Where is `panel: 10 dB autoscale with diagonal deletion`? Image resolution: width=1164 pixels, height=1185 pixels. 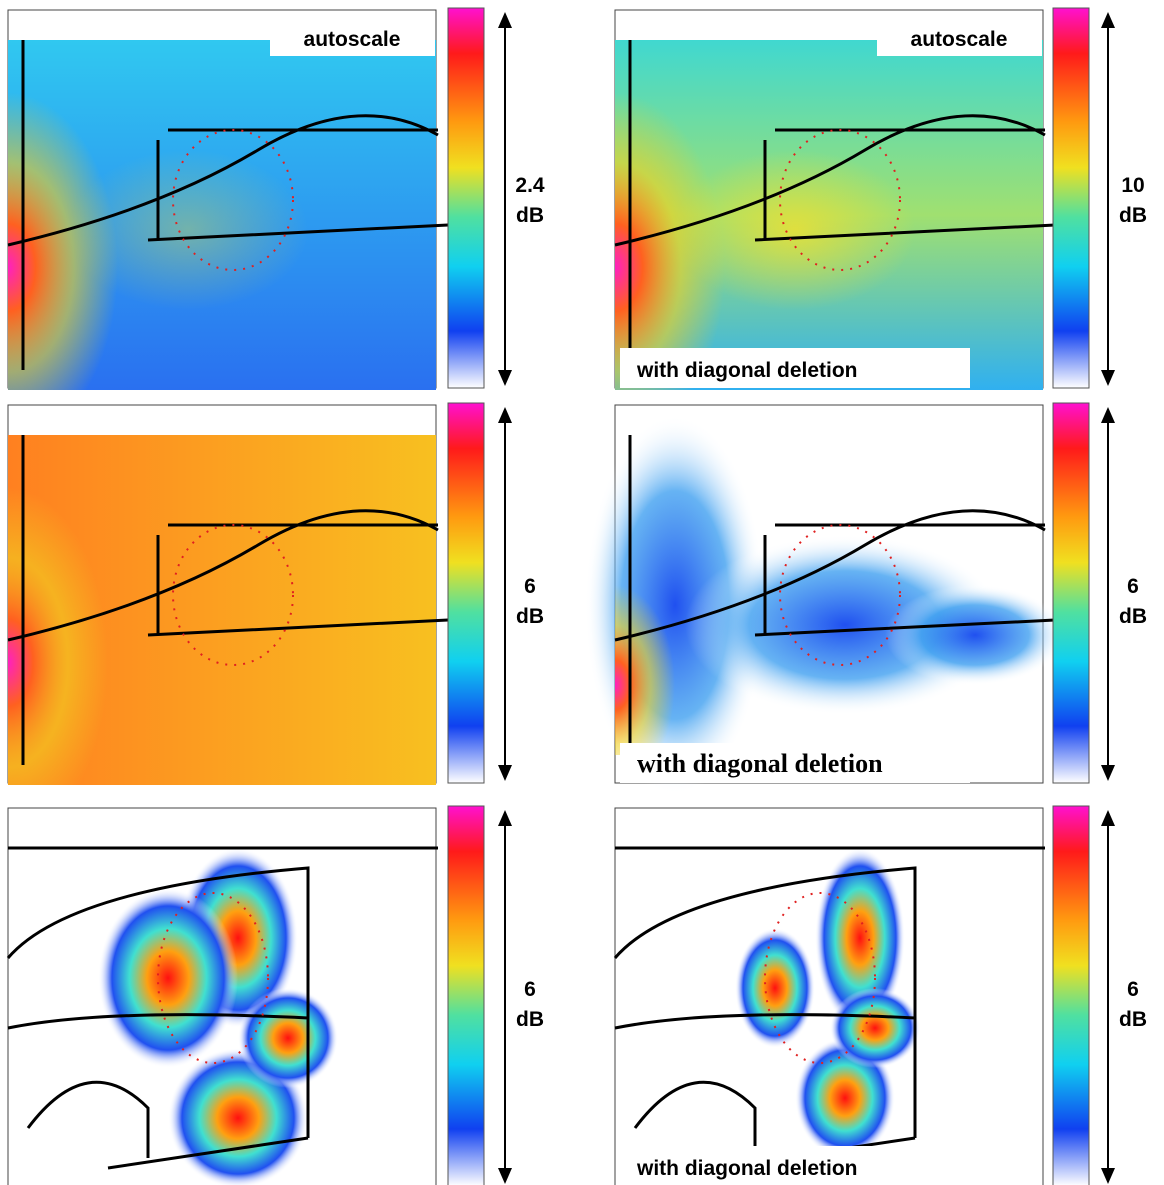
panel: 10 dB autoscale with diagonal deletion is located at coordinates (880, 198).